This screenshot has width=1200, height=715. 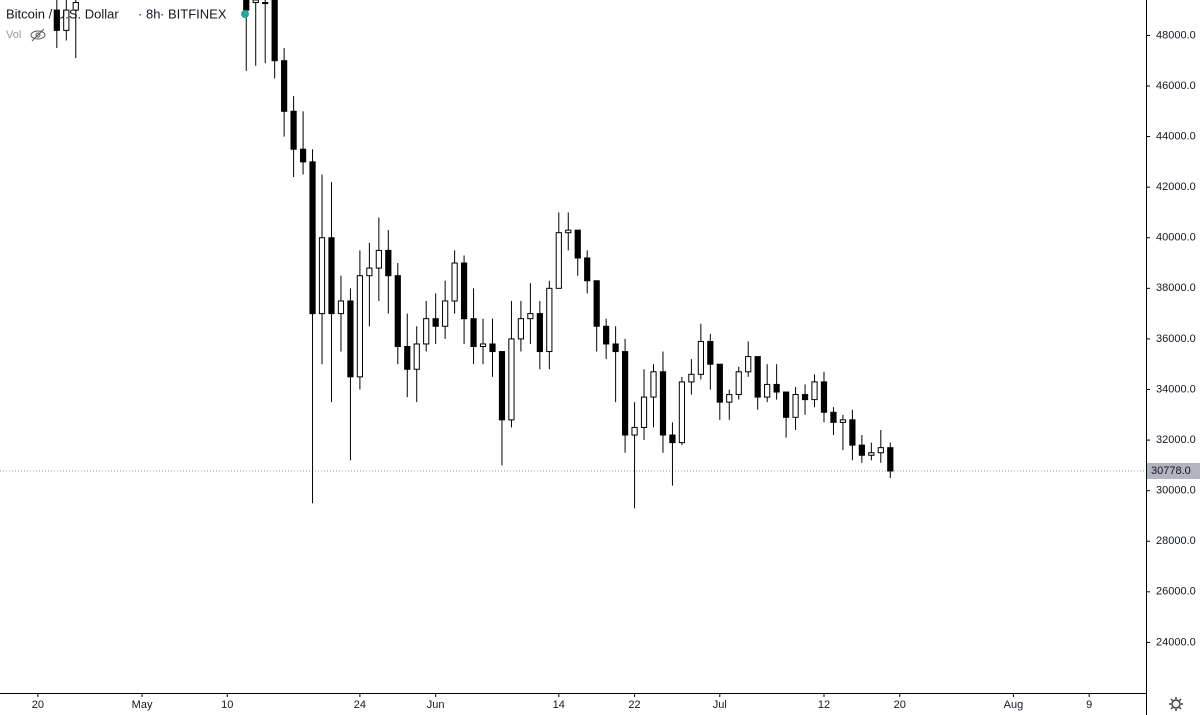 What do you see at coordinates (153, 13) in the screenshot?
I see `interval: 8h` at bounding box center [153, 13].